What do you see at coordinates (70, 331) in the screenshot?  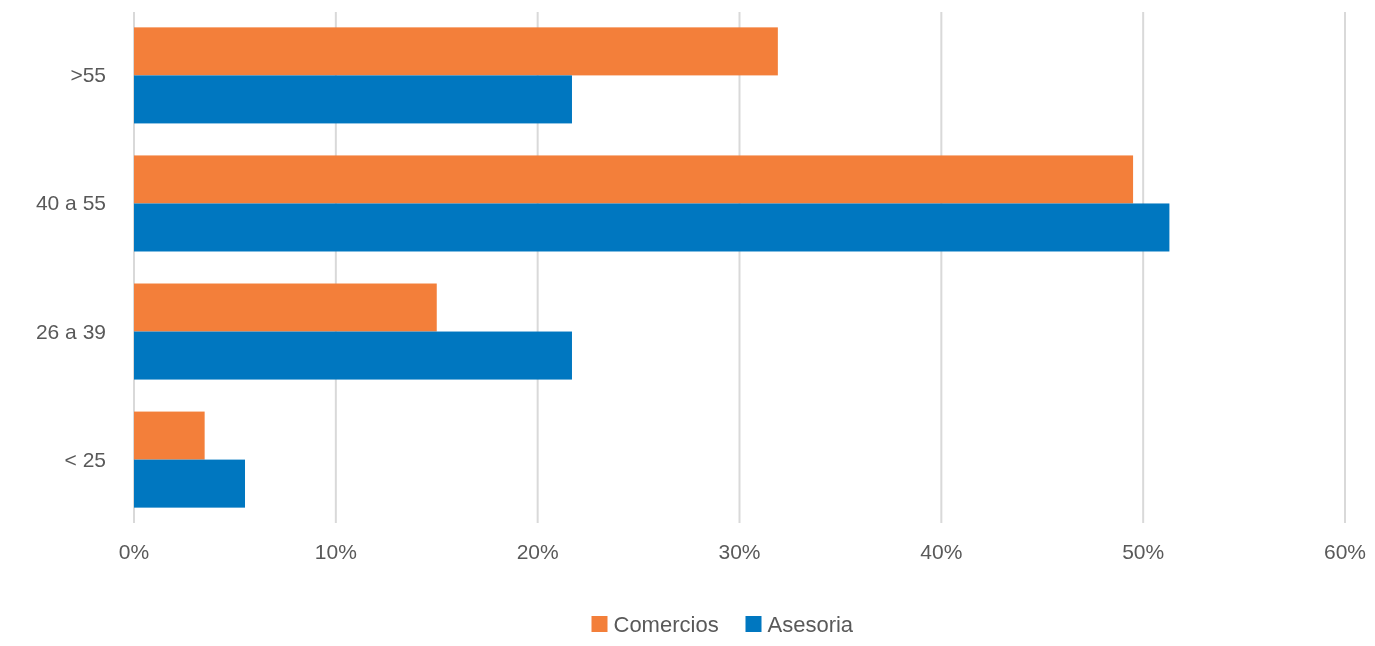 I see `y-tick-label: 26 a 39` at bounding box center [70, 331].